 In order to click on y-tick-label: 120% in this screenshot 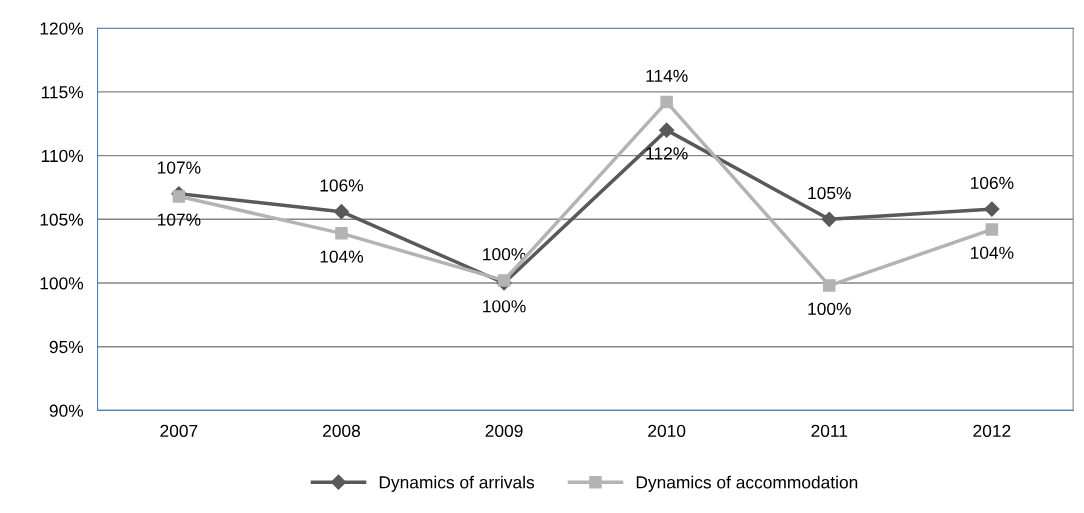, I will do `click(62, 28)`.